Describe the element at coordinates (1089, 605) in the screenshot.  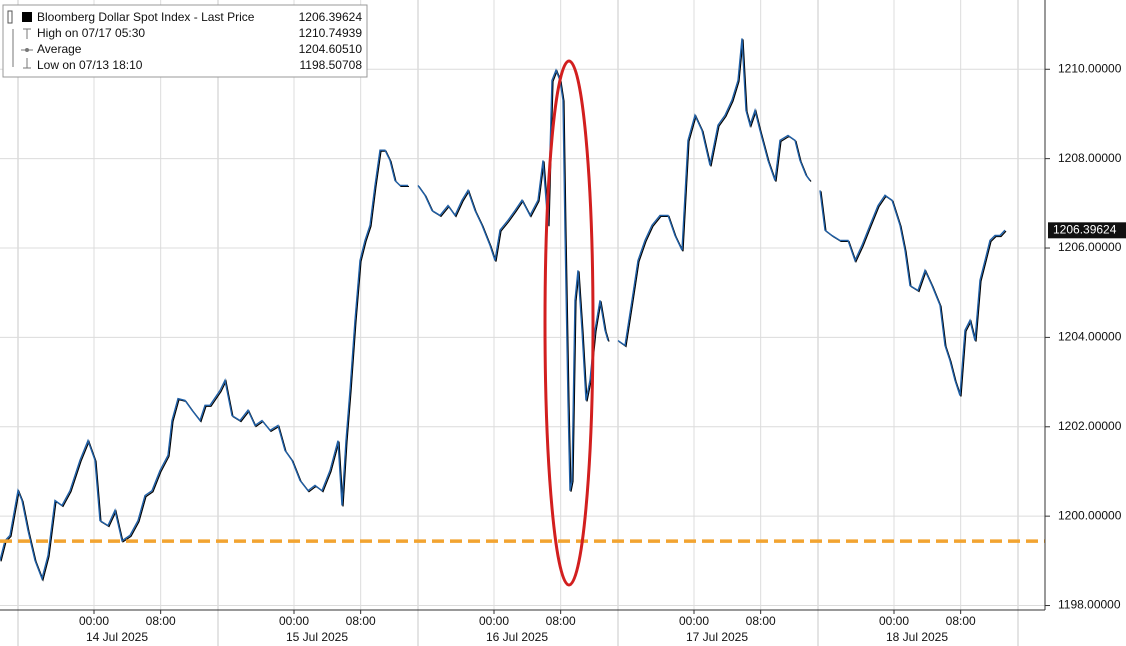
I see `y-tick-label: 1198.00000` at that location.